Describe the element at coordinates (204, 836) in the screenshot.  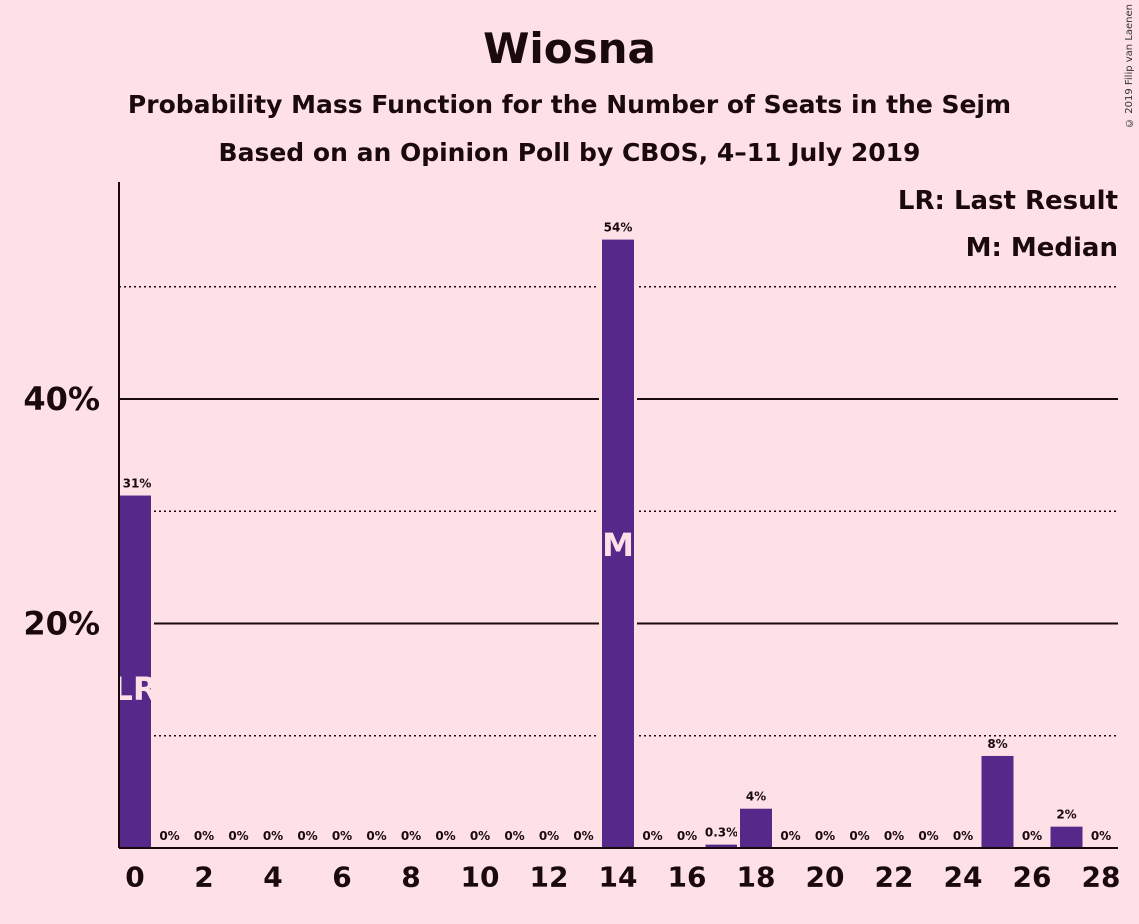
I see `data-label-2: 0%` at that location.